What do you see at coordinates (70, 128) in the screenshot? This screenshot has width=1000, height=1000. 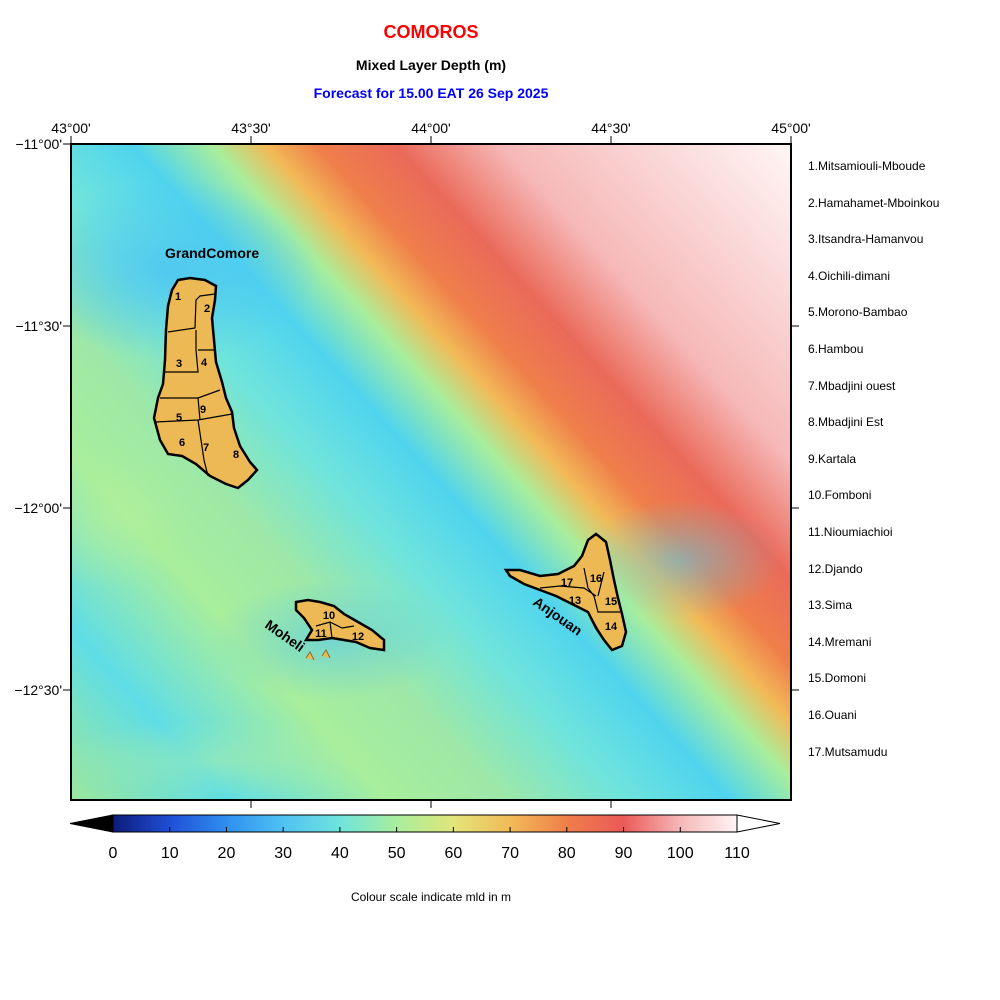 I see `lon-tick-label: 43°00'` at bounding box center [70, 128].